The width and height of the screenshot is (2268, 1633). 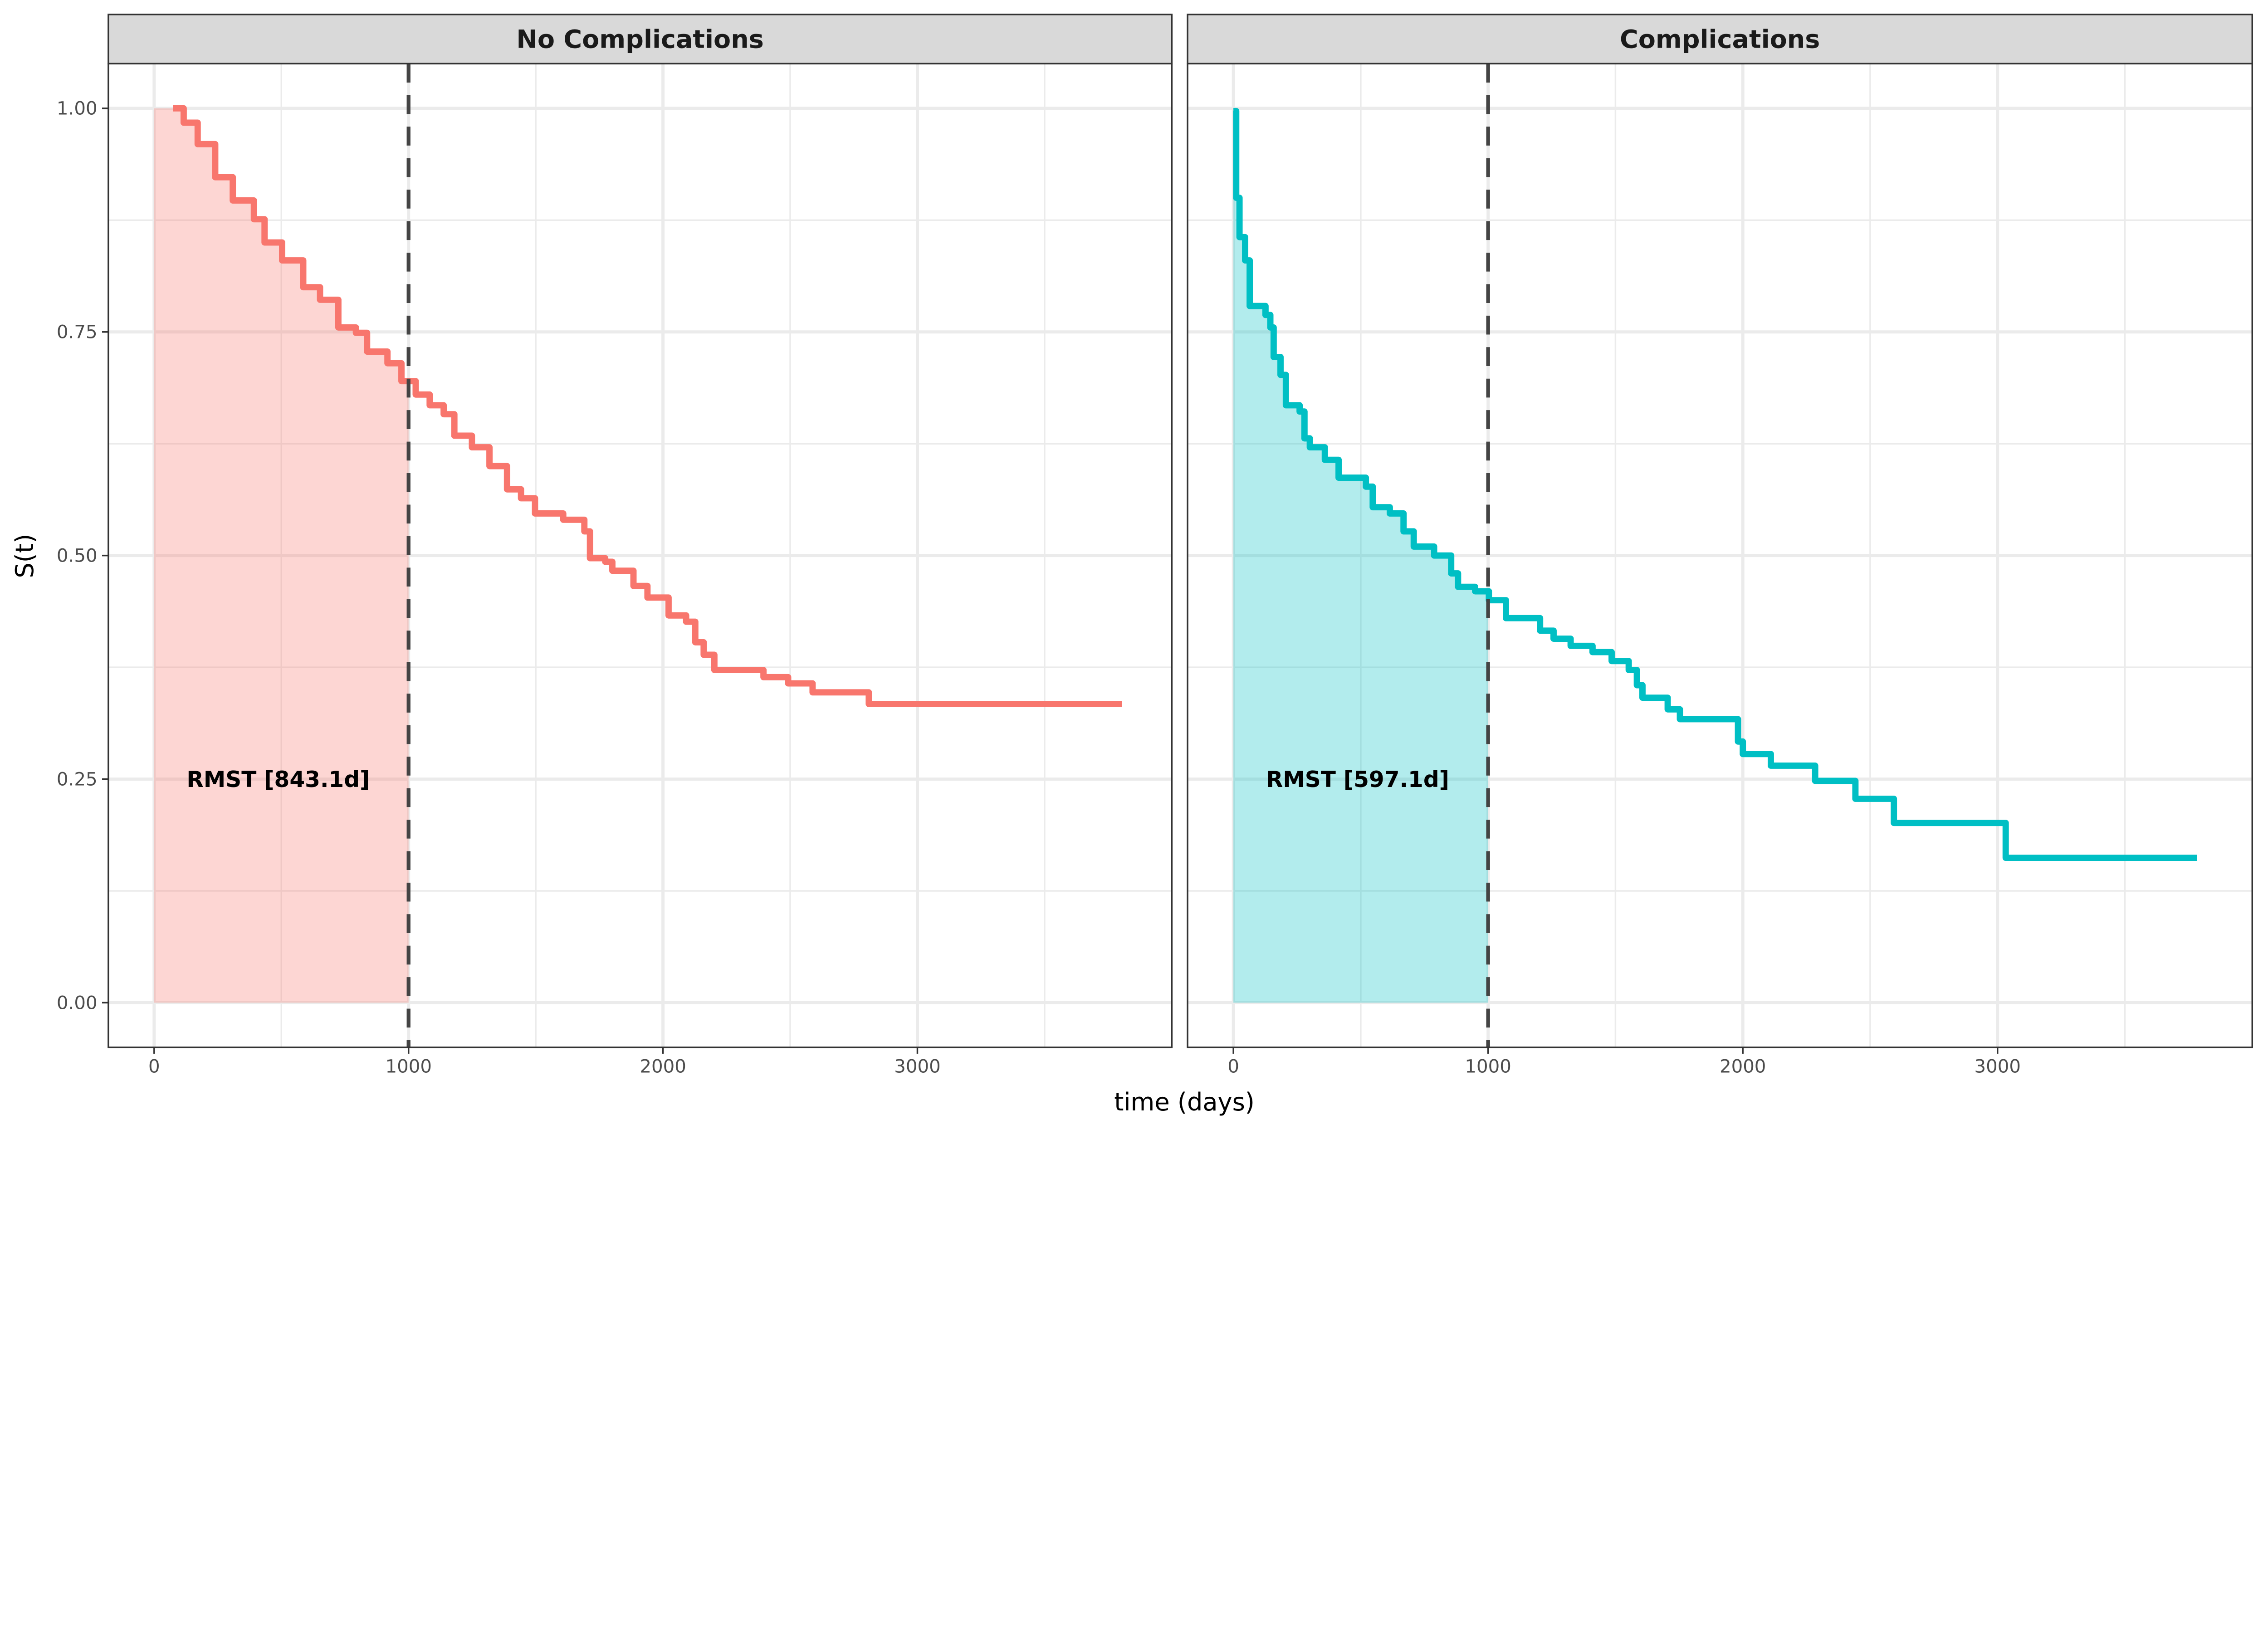 What do you see at coordinates (1358, 779) in the screenshot?
I see `rmst-label: RMST [597.1d]` at bounding box center [1358, 779].